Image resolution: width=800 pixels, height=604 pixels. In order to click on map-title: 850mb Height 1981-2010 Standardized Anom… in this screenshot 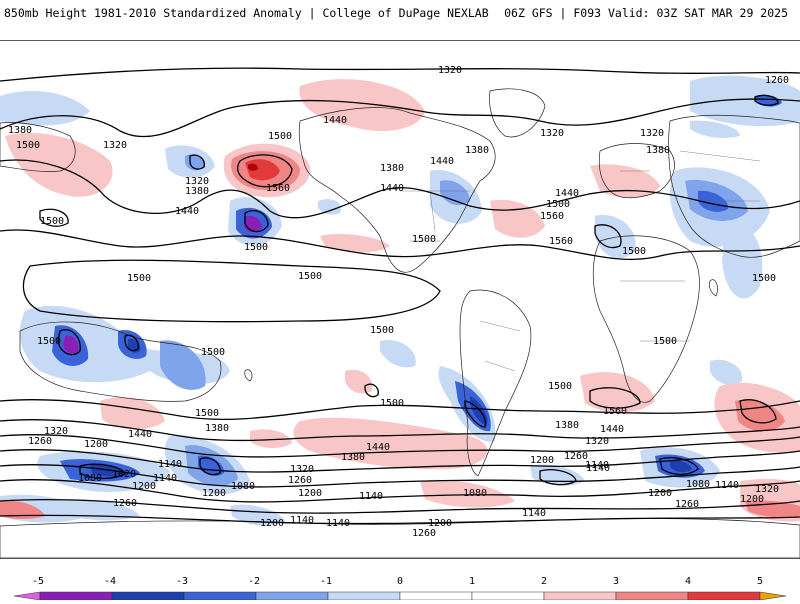, I will do `click(246, 13)`.